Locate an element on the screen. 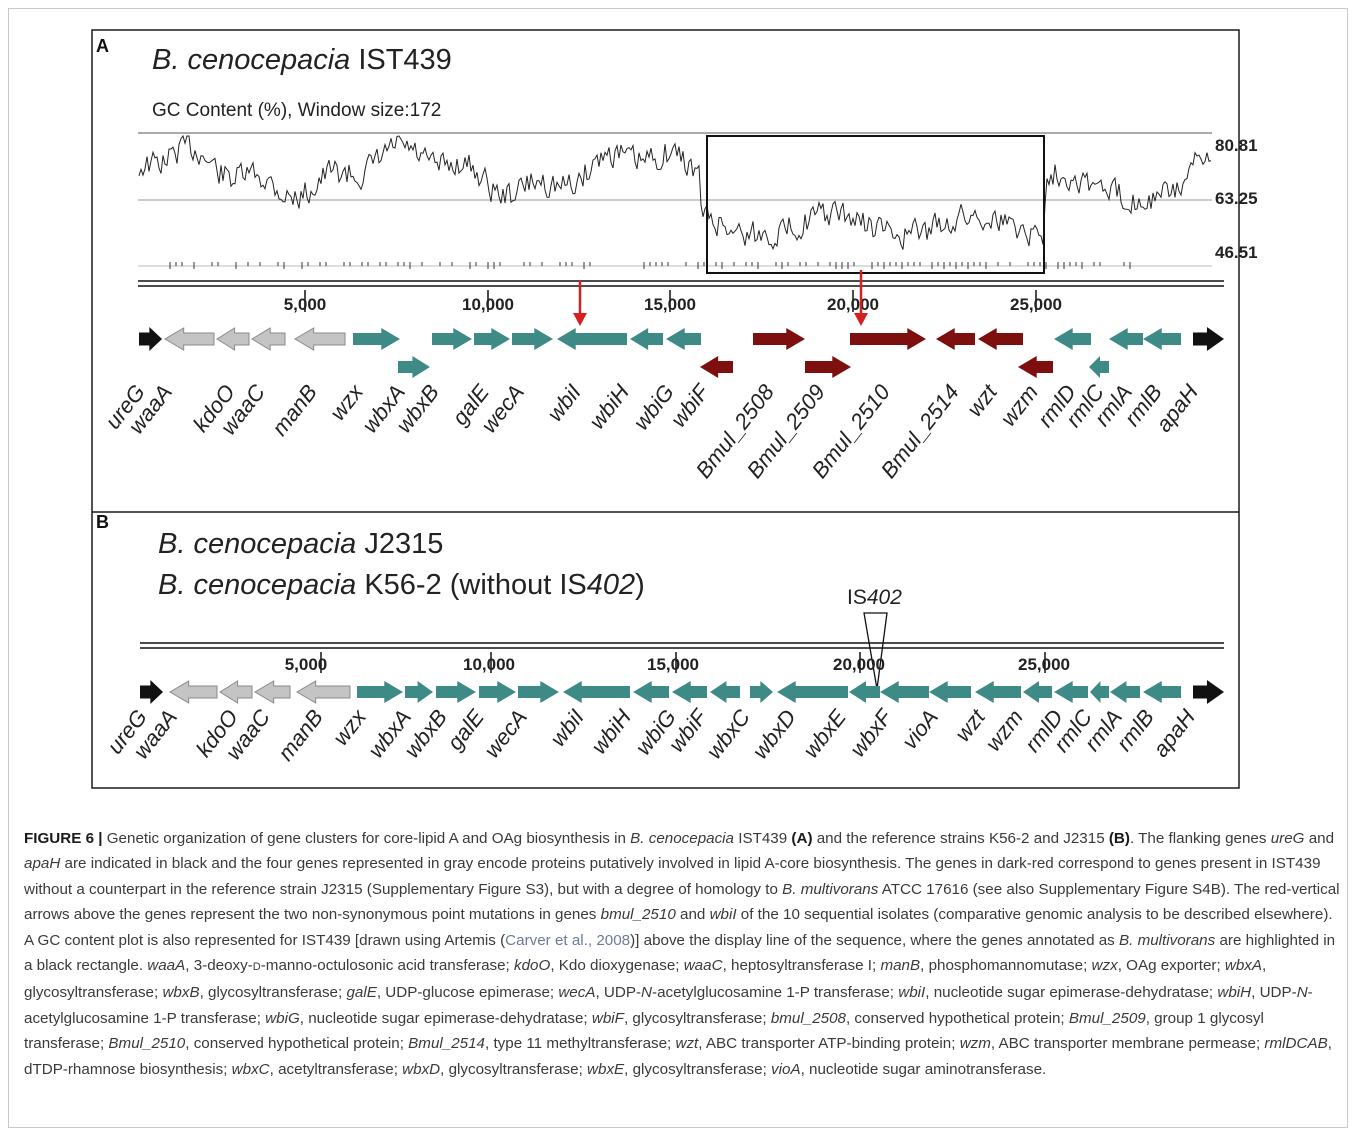  caption-t23: , 3-deoxy- is located at coordinates (219, 966).